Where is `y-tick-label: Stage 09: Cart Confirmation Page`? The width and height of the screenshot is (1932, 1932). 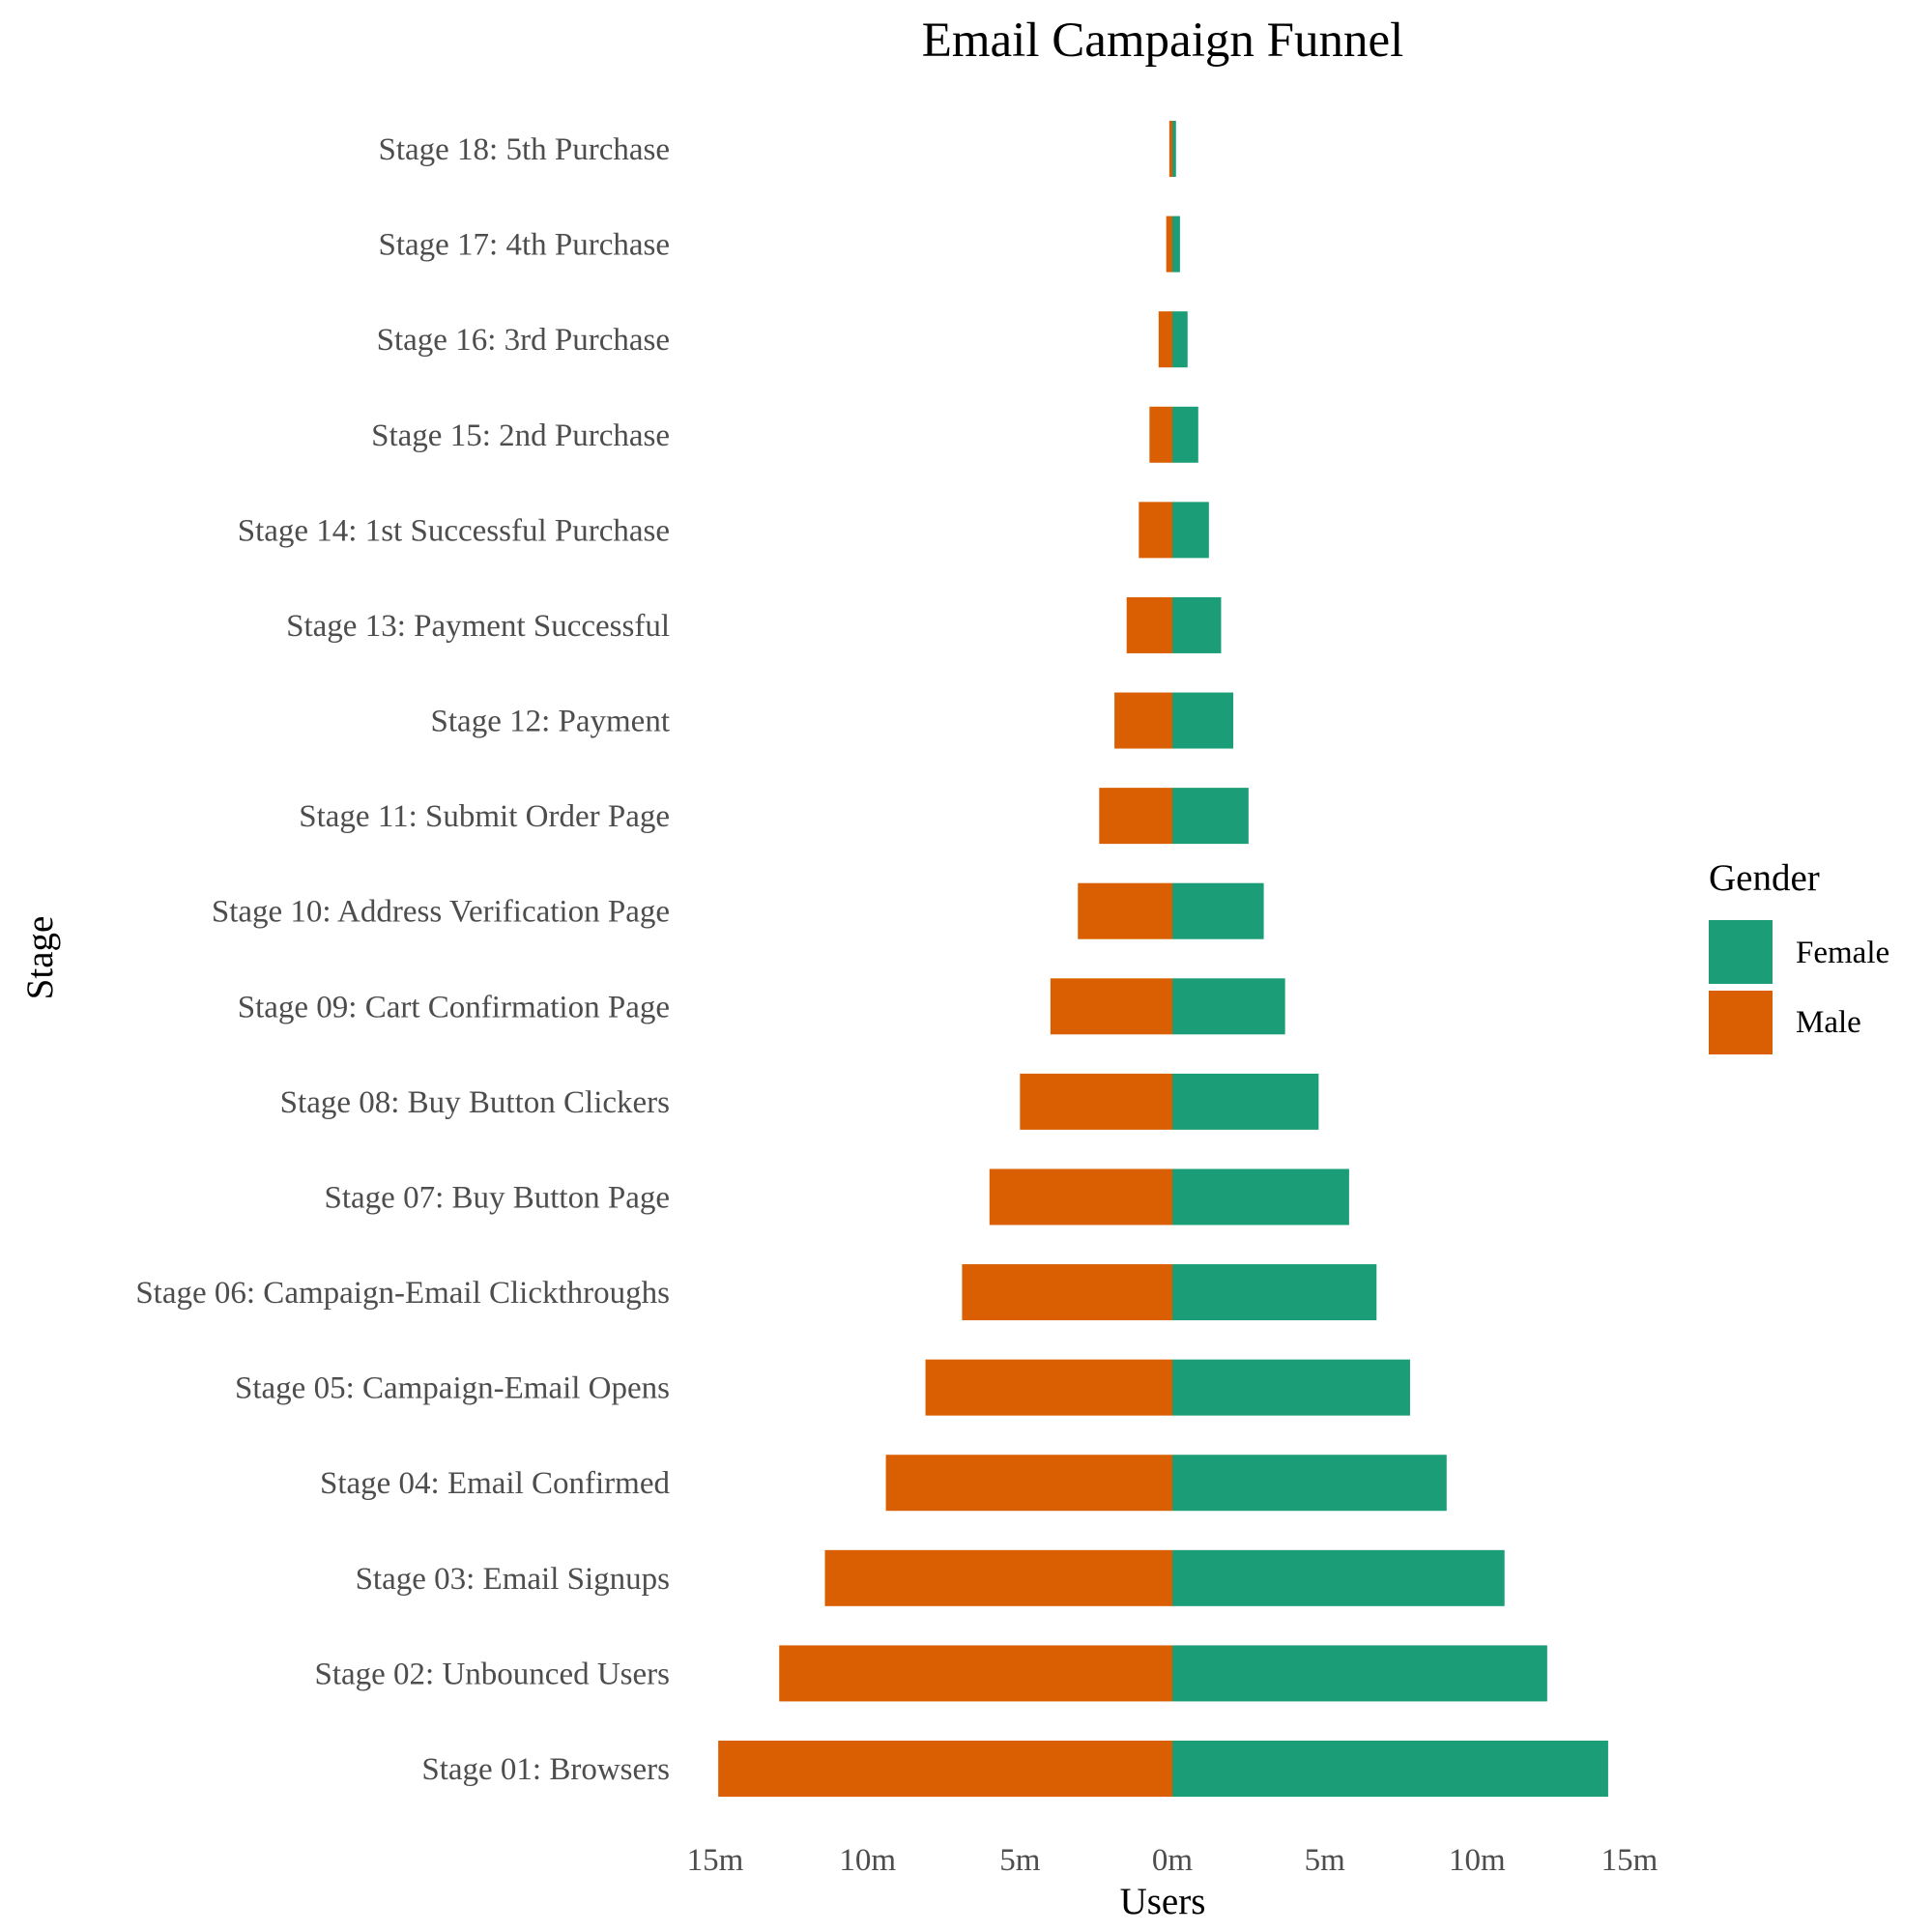
y-tick-label: Stage 09: Cart Confirmation Page is located at coordinates (454, 1007).